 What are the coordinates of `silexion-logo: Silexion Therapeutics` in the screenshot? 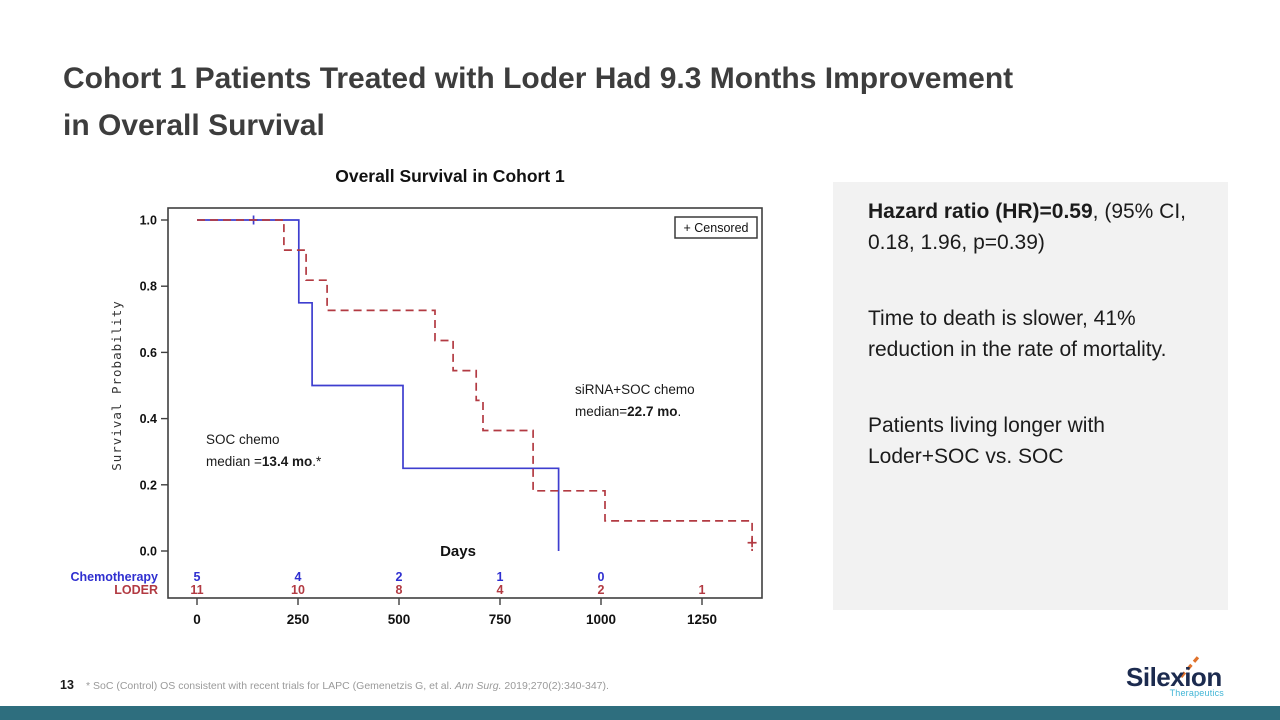 It's located at (1176, 677).